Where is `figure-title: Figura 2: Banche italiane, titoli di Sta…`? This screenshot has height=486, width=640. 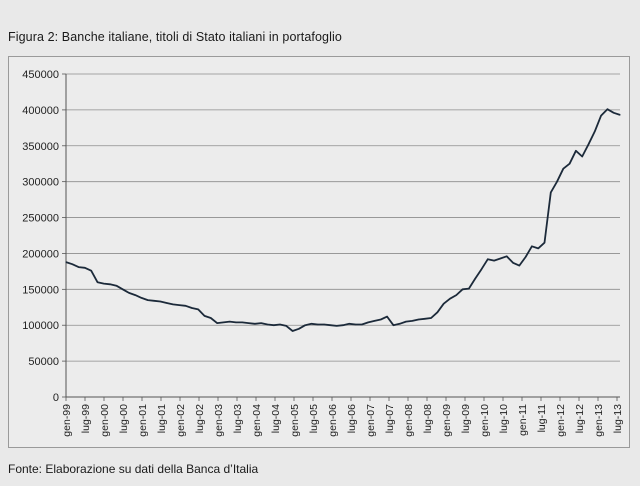
figure-title: Figura 2: Banche italiane, titoli di Sta… is located at coordinates (175, 37).